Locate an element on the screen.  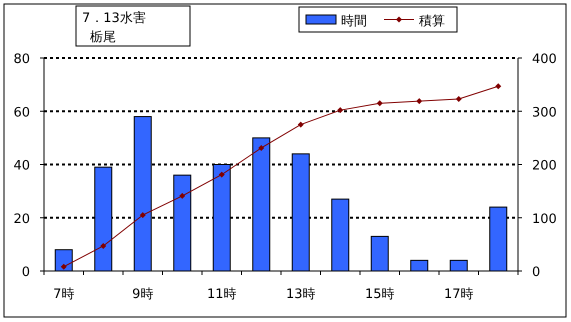
y-tick-label: 40 is located at coordinates (21, 166).